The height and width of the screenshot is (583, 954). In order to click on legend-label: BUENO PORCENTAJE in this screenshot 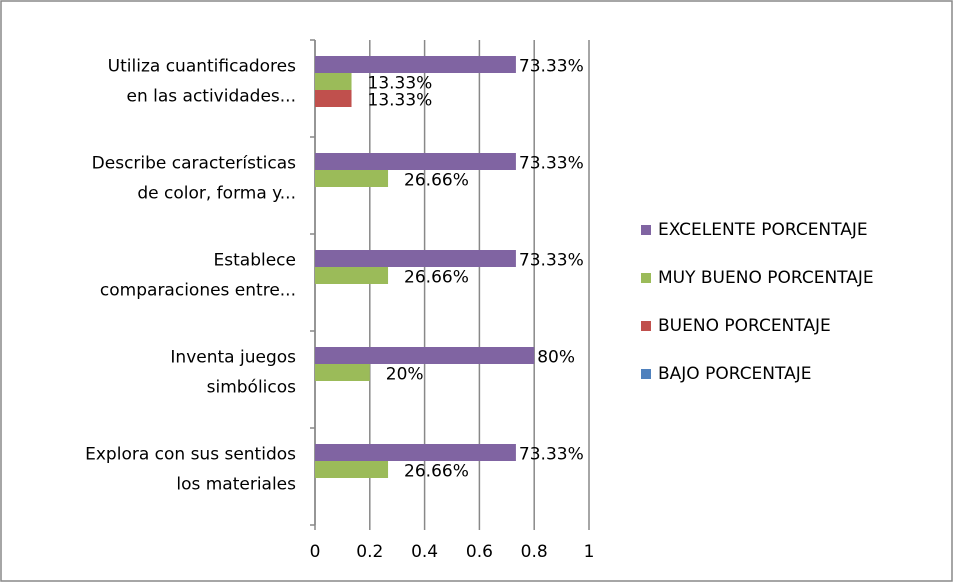, I will do `click(744, 326)`.